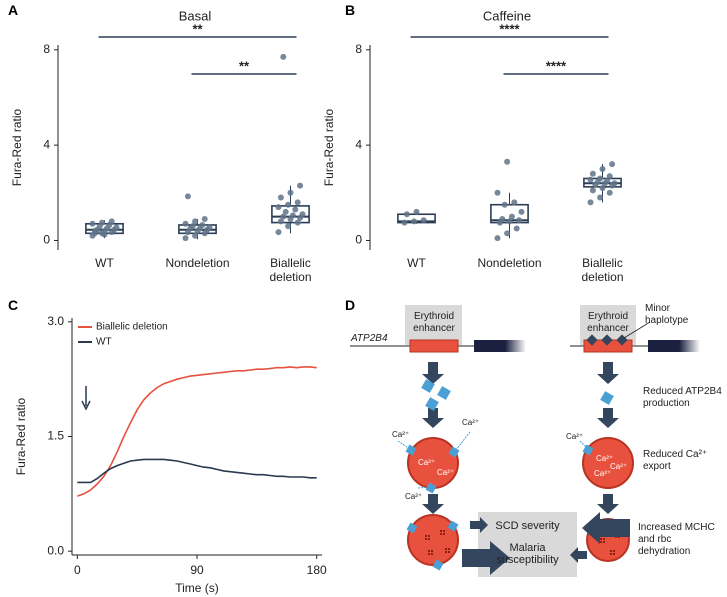 Image resolution: width=727 pixels, height=597 pixels. Describe the element at coordinates (132, 327) in the screenshot. I see `legend-label: Biallelic deletion` at that location.